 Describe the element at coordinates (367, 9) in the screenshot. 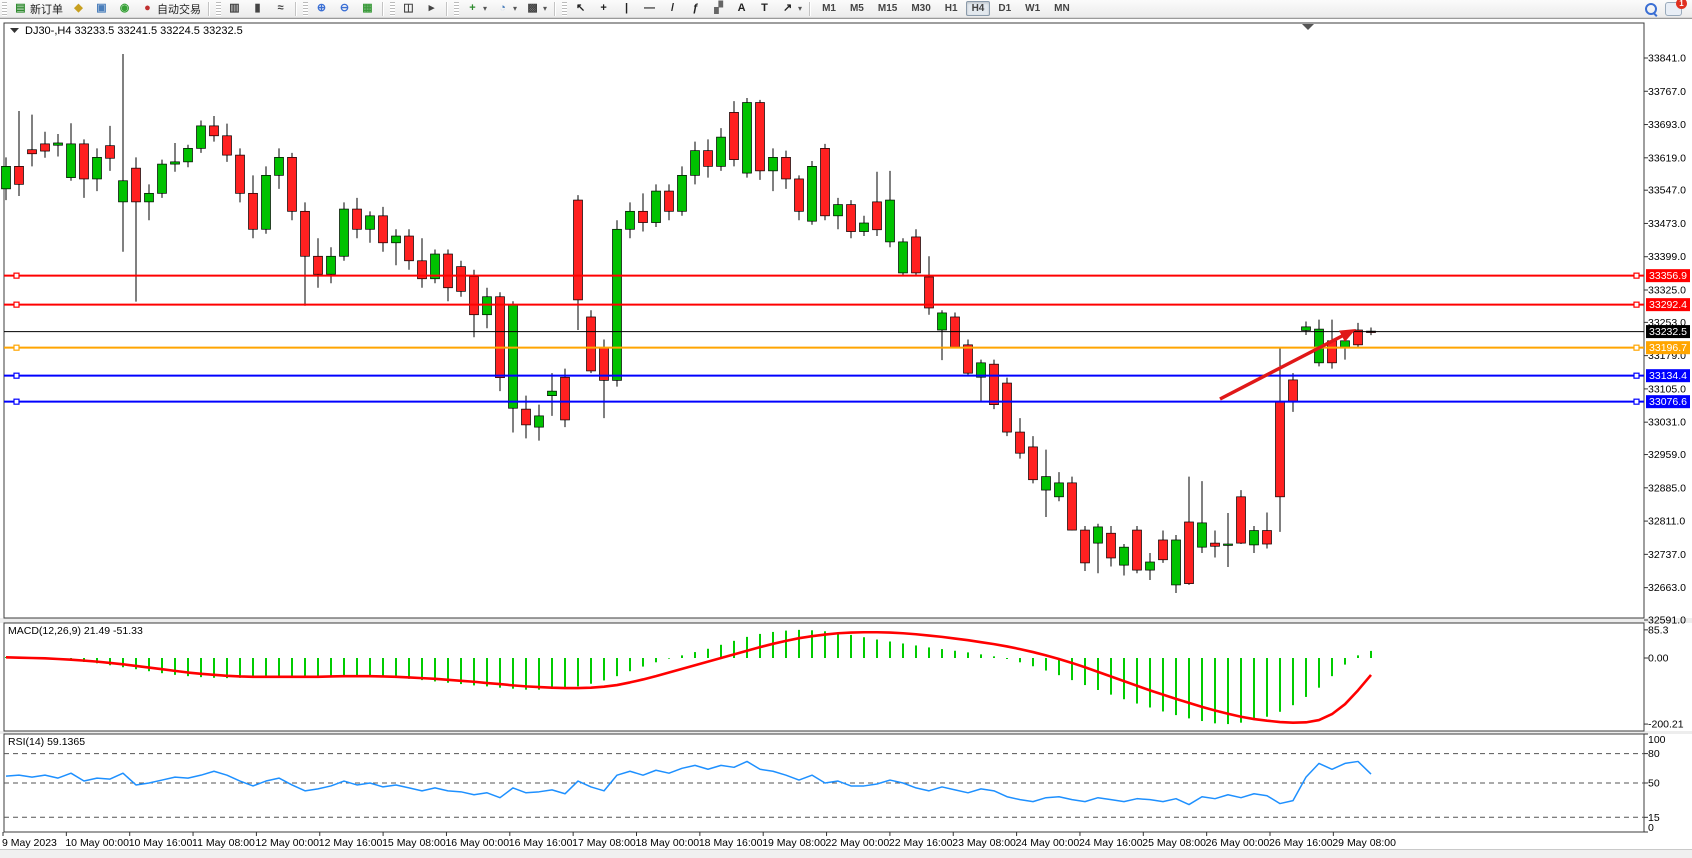

I see `tile-windows-button: ▦` at that location.